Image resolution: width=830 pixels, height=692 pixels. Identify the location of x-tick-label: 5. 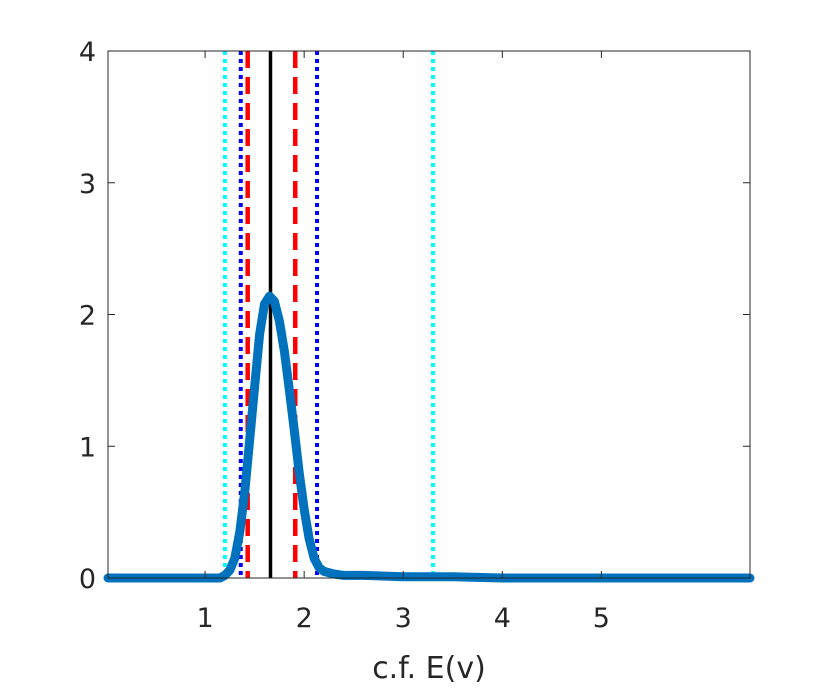
(601, 618).